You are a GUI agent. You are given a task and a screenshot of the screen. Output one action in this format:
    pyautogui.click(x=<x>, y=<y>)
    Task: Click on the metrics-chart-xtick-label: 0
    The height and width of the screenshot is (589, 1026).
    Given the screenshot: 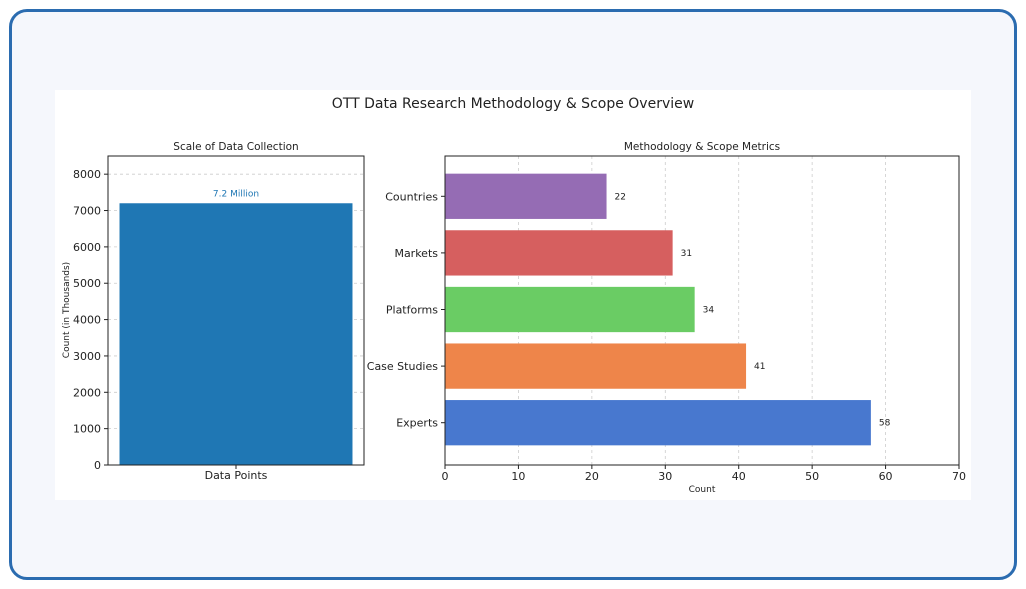 What is the action you would take?
    pyautogui.click(x=445, y=476)
    